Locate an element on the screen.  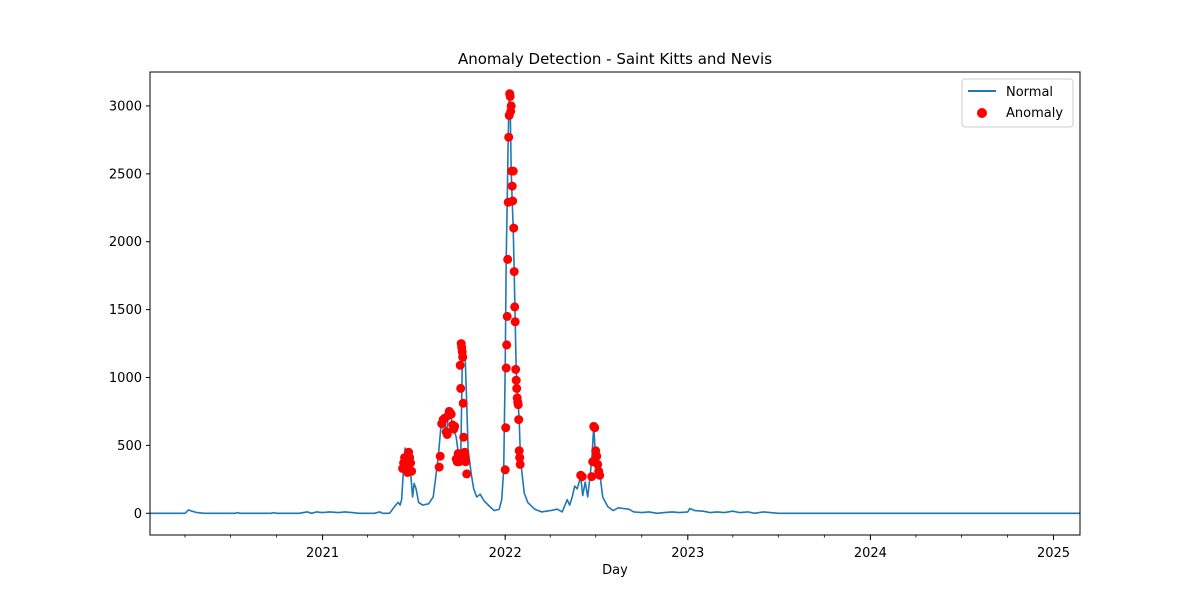
y-tick-label: 1500 is located at coordinates (125, 310).